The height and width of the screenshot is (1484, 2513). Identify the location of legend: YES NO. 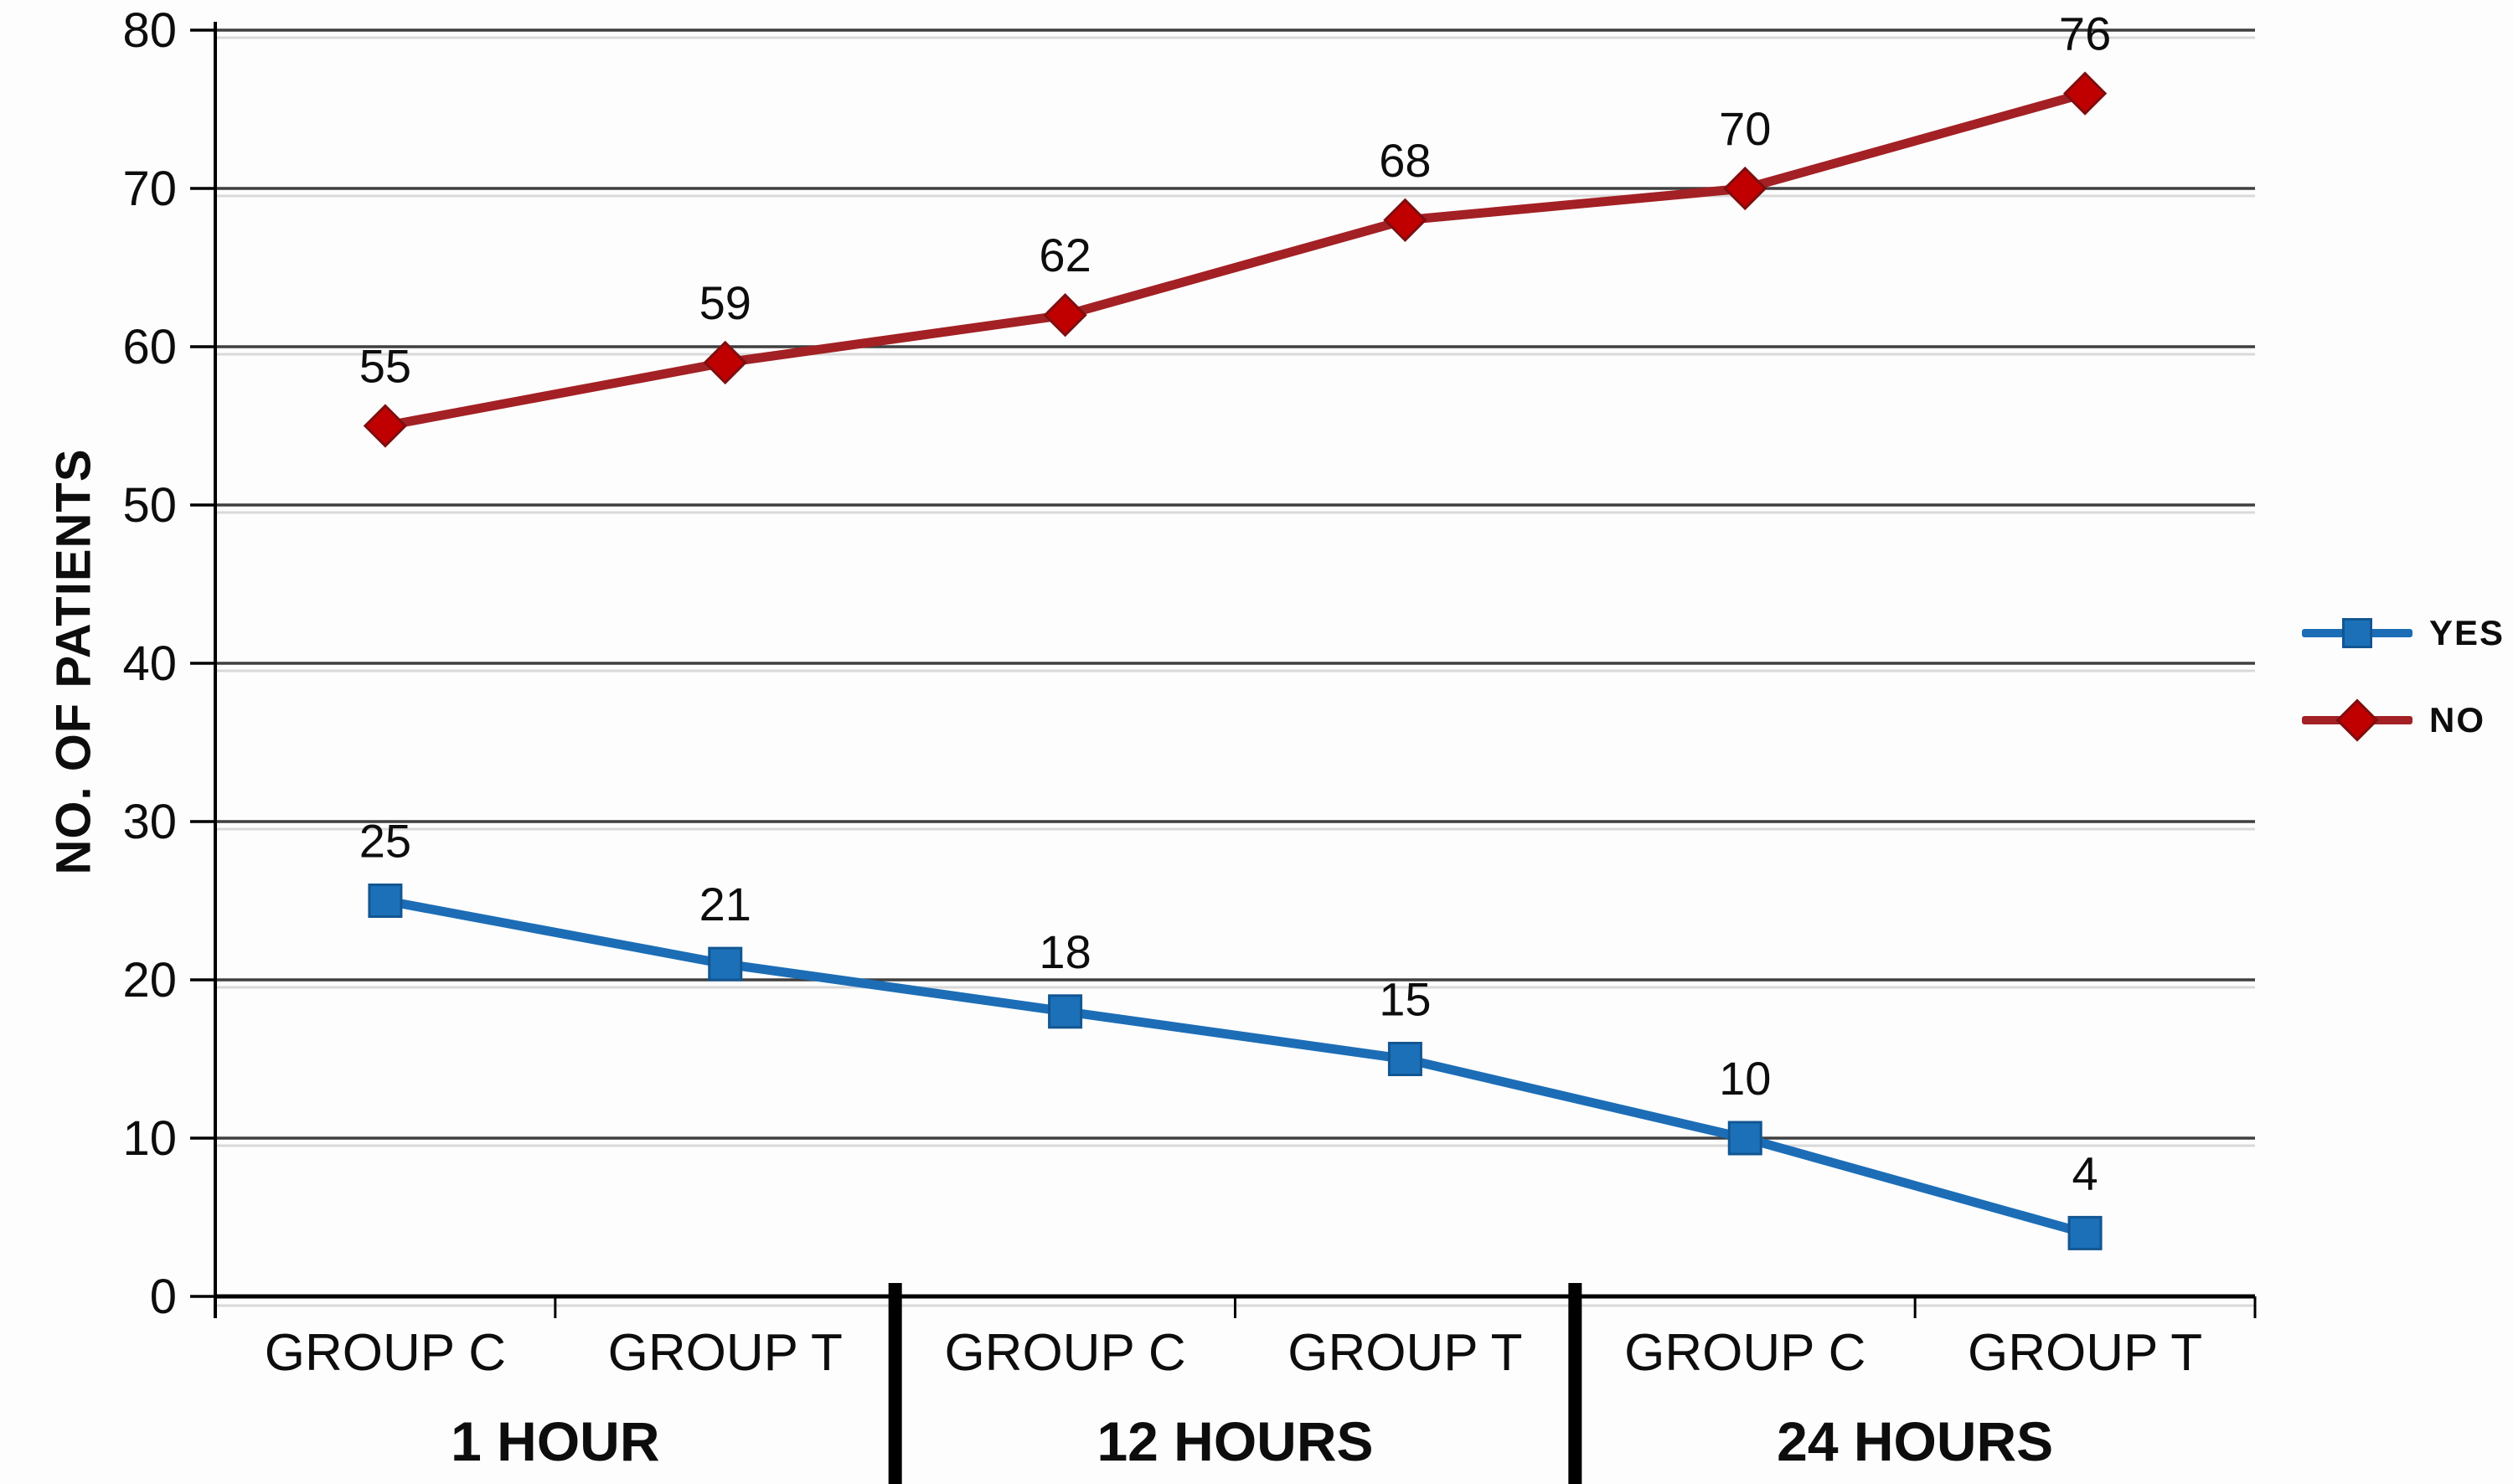
(2403, 677).